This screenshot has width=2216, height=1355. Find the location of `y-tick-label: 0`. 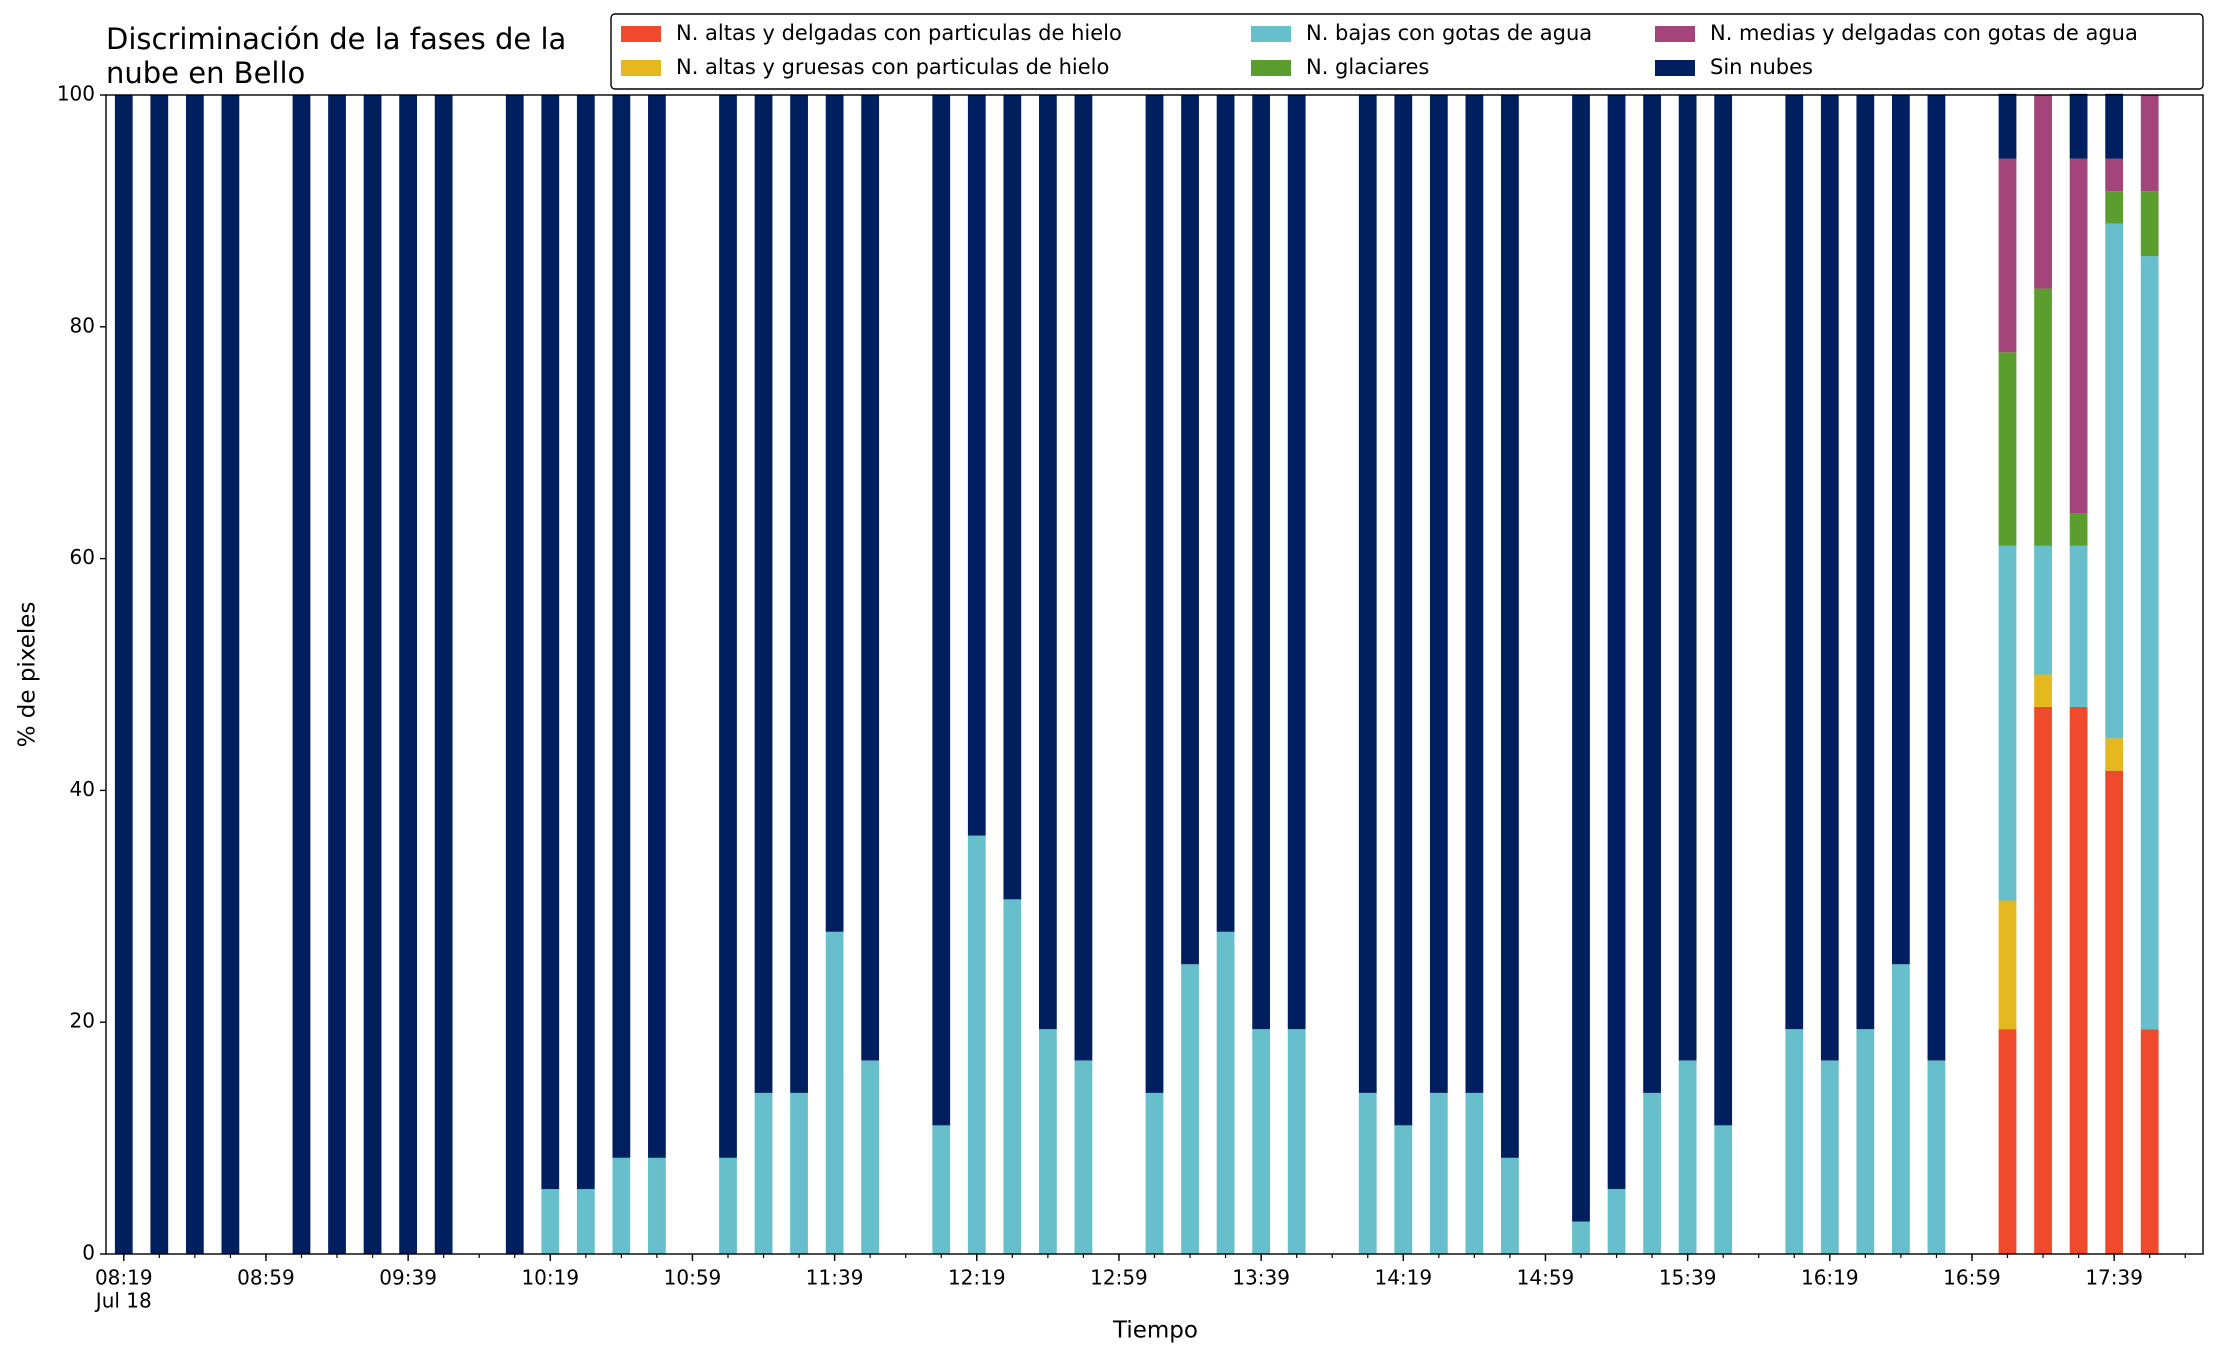

y-tick-label: 0 is located at coordinates (88, 1253).